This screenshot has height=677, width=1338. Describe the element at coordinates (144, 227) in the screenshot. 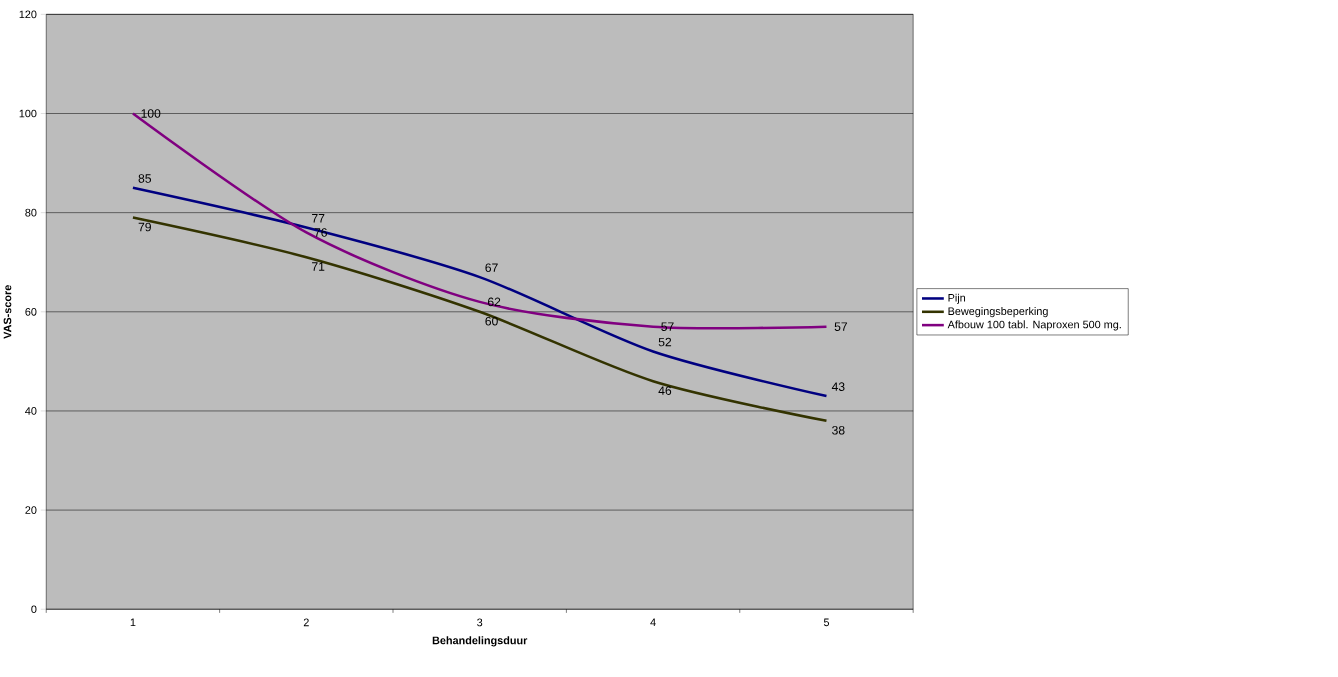

I see `data-label: 79` at that location.